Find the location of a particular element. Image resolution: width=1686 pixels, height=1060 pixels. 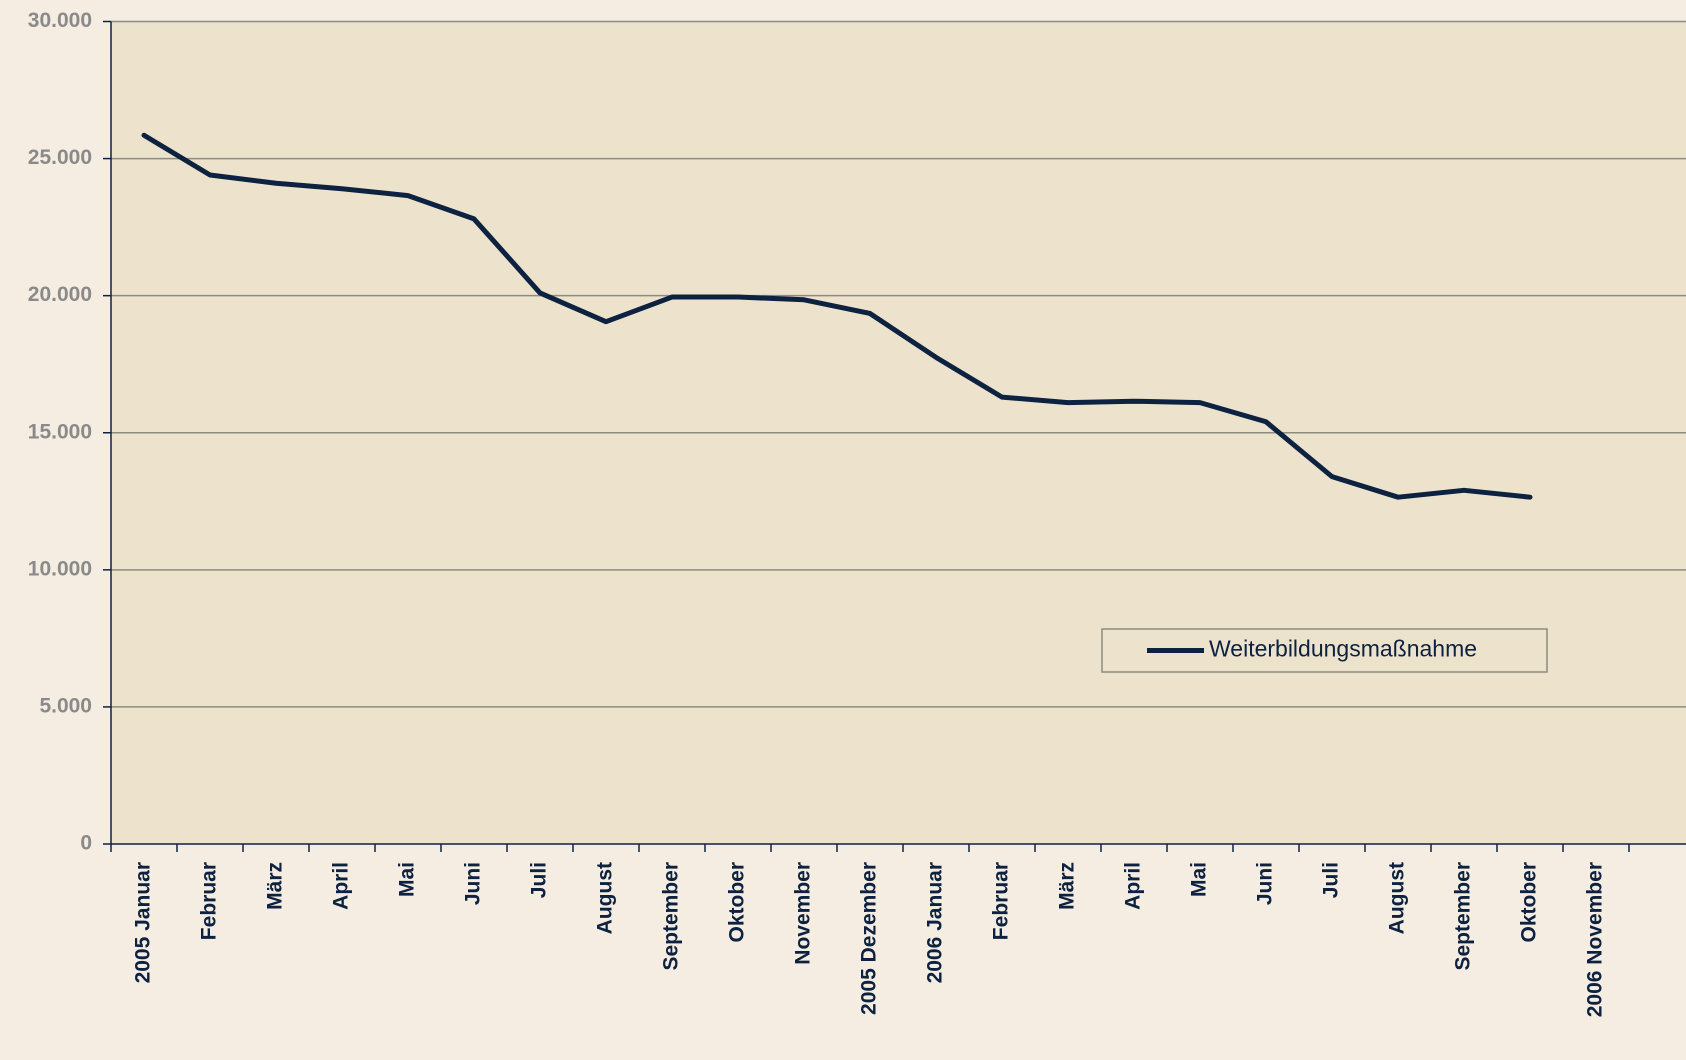

x-tick-label: 2005 Januar is located at coordinates (143, 922).